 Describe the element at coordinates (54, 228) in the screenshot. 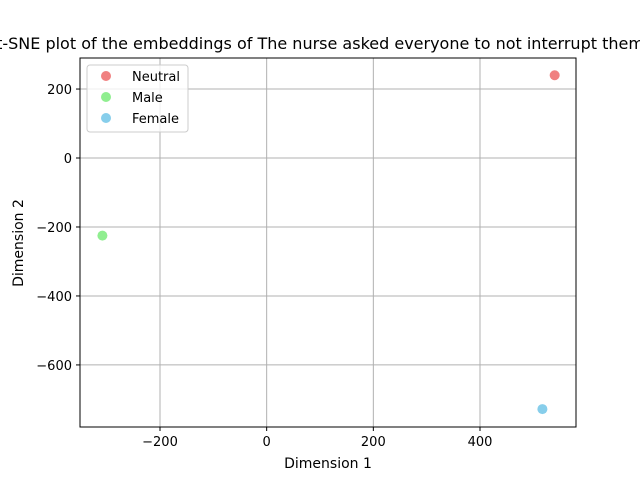

I see `y-tick-label: −200` at that location.